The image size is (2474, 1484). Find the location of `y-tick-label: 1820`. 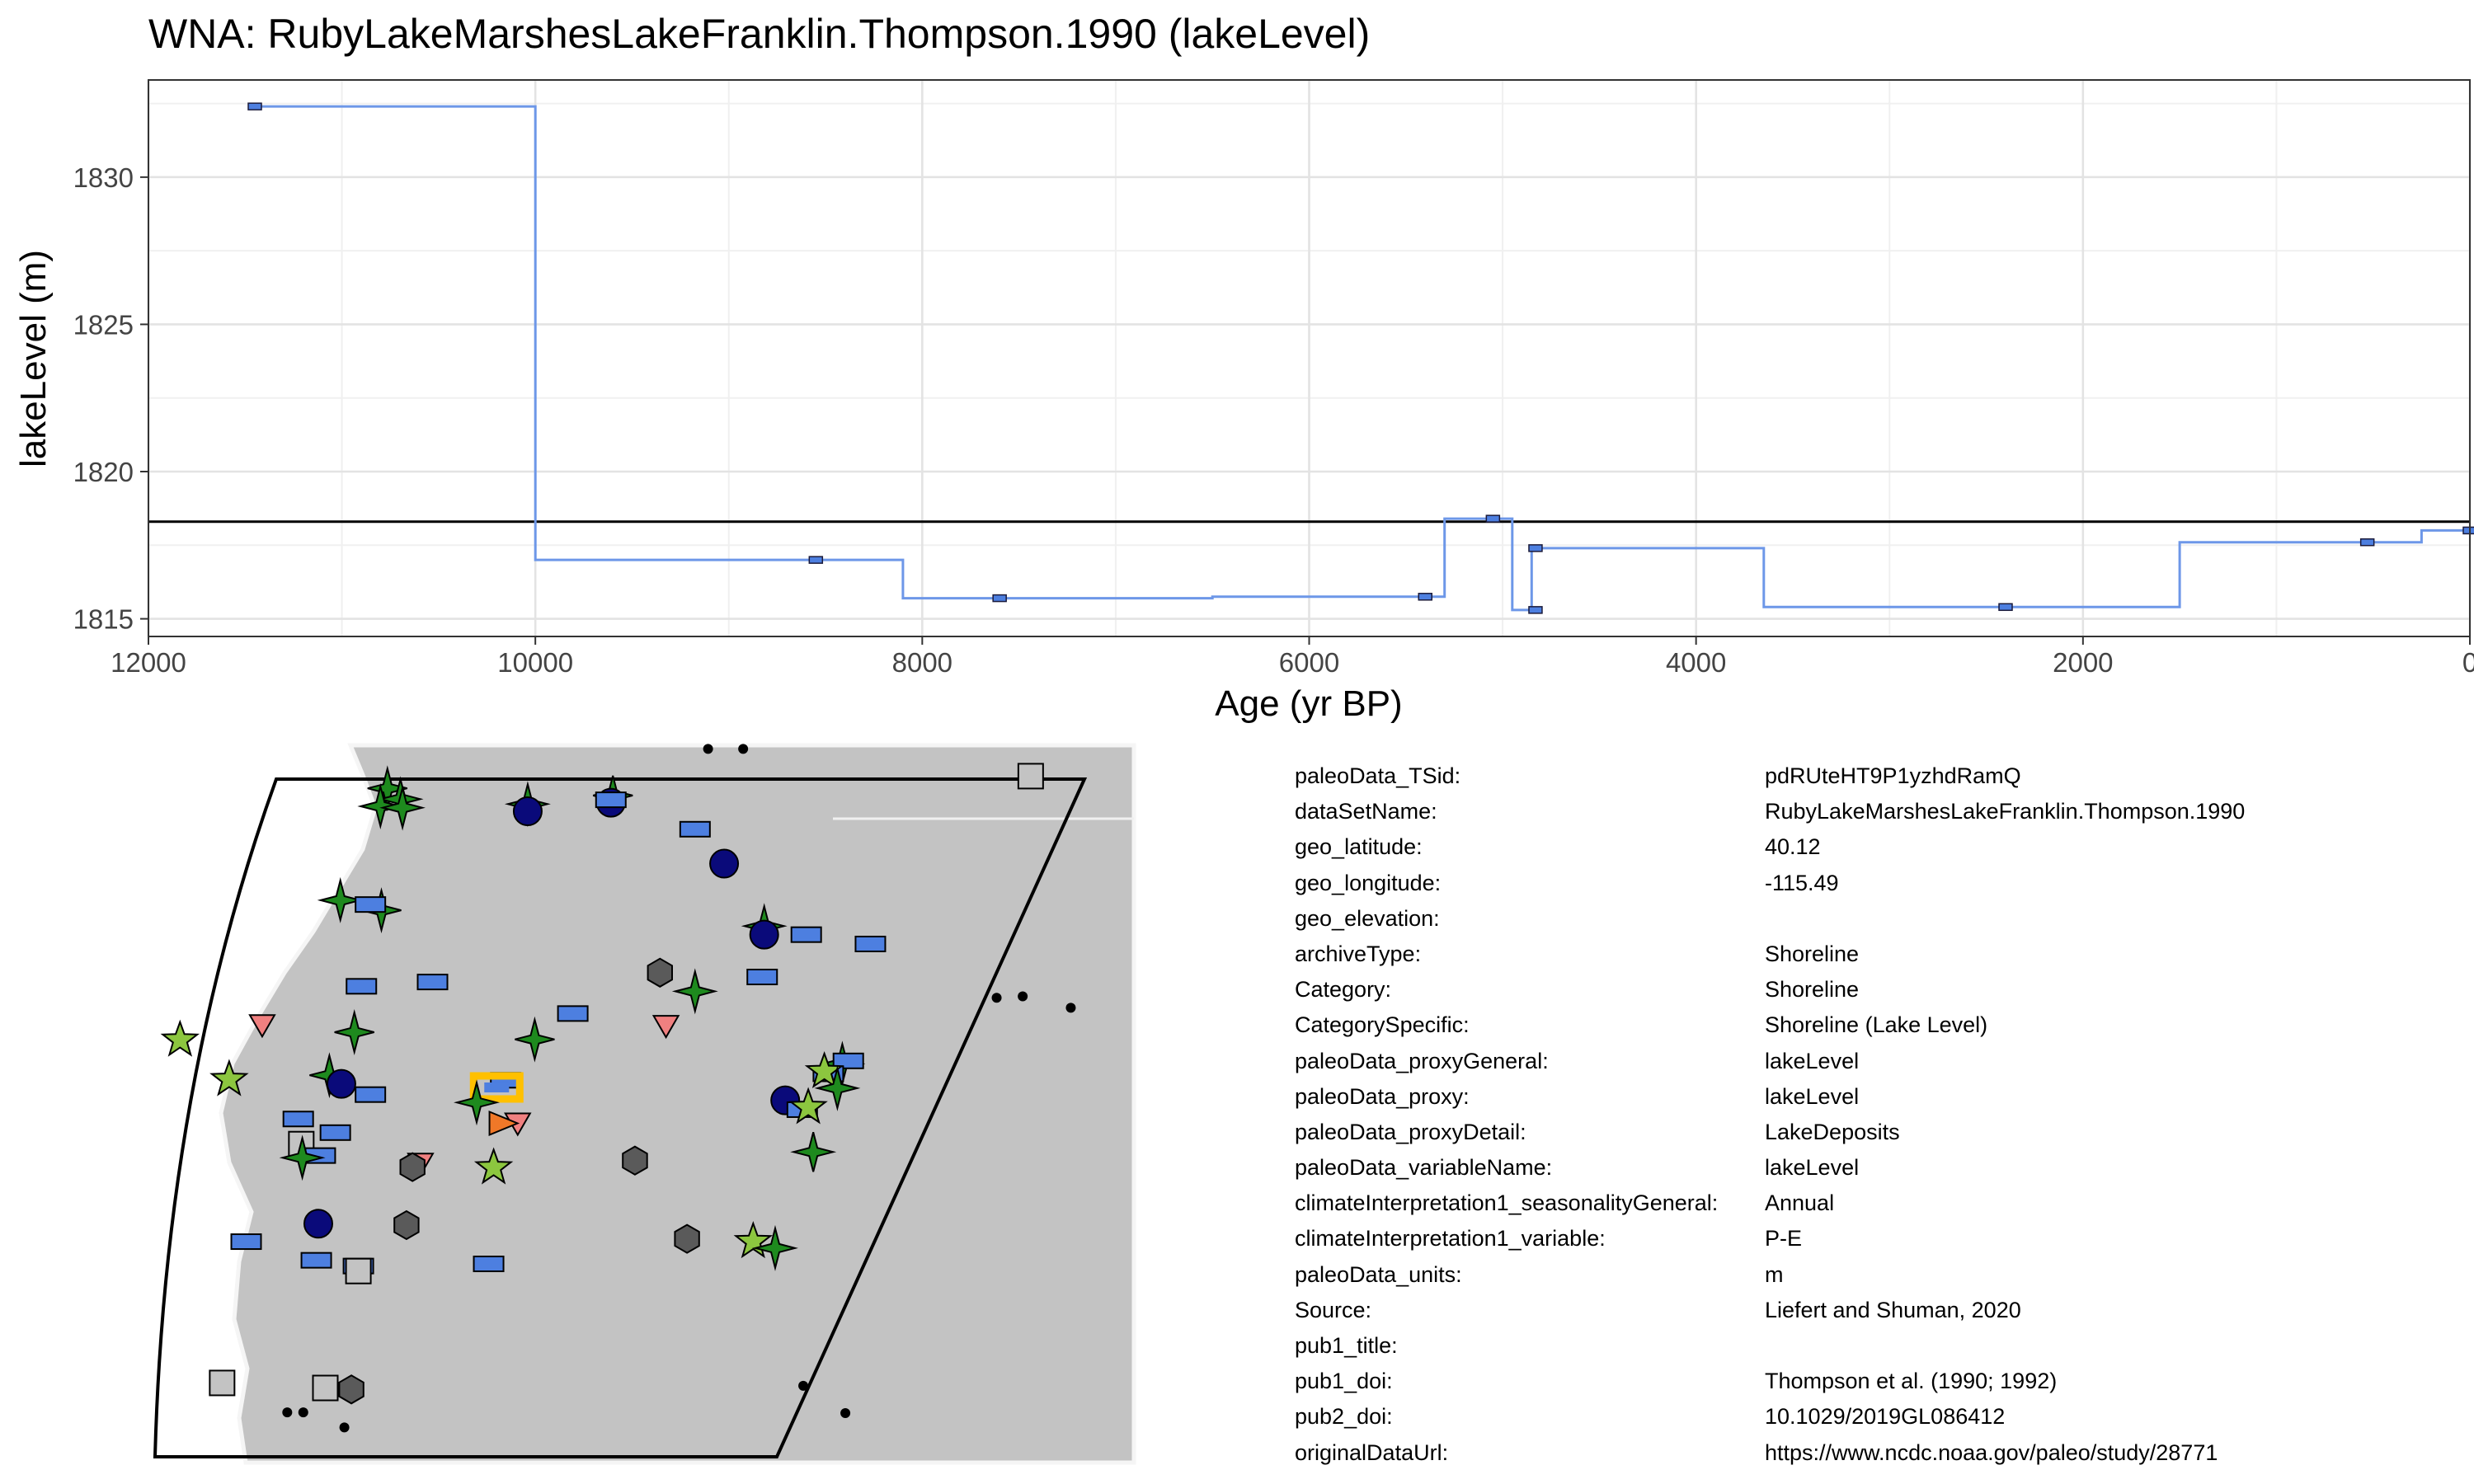

y-tick-label: 1820 is located at coordinates (103, 472).